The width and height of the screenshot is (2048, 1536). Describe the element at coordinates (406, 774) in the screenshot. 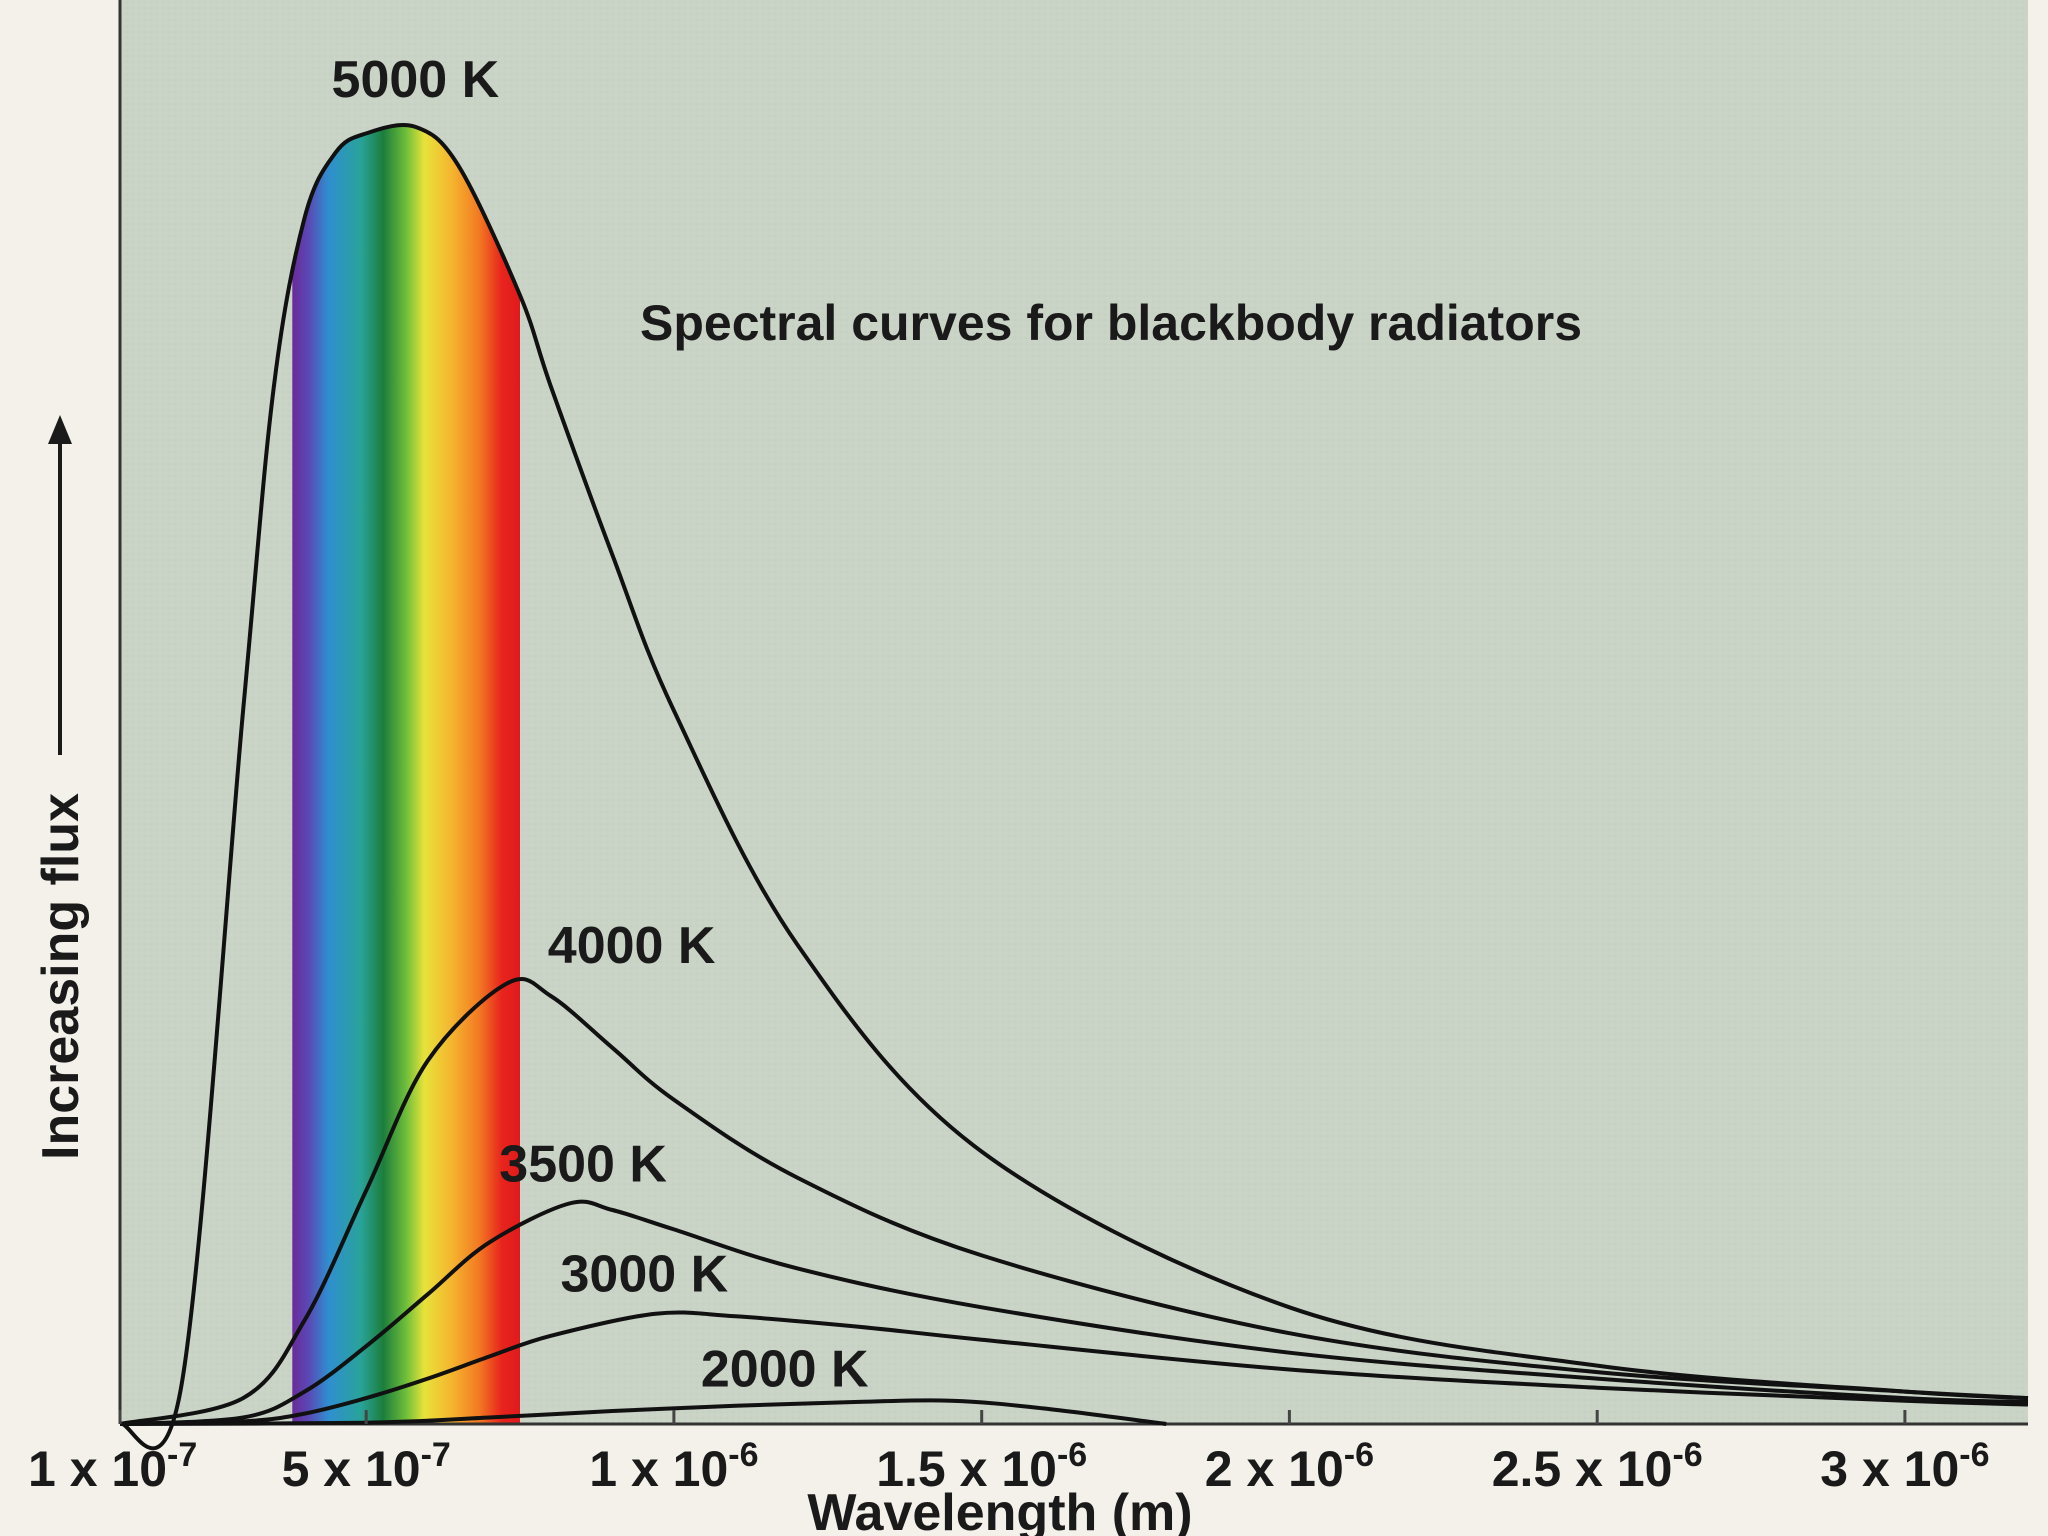

I see `visible-spectrum-band` at that location.